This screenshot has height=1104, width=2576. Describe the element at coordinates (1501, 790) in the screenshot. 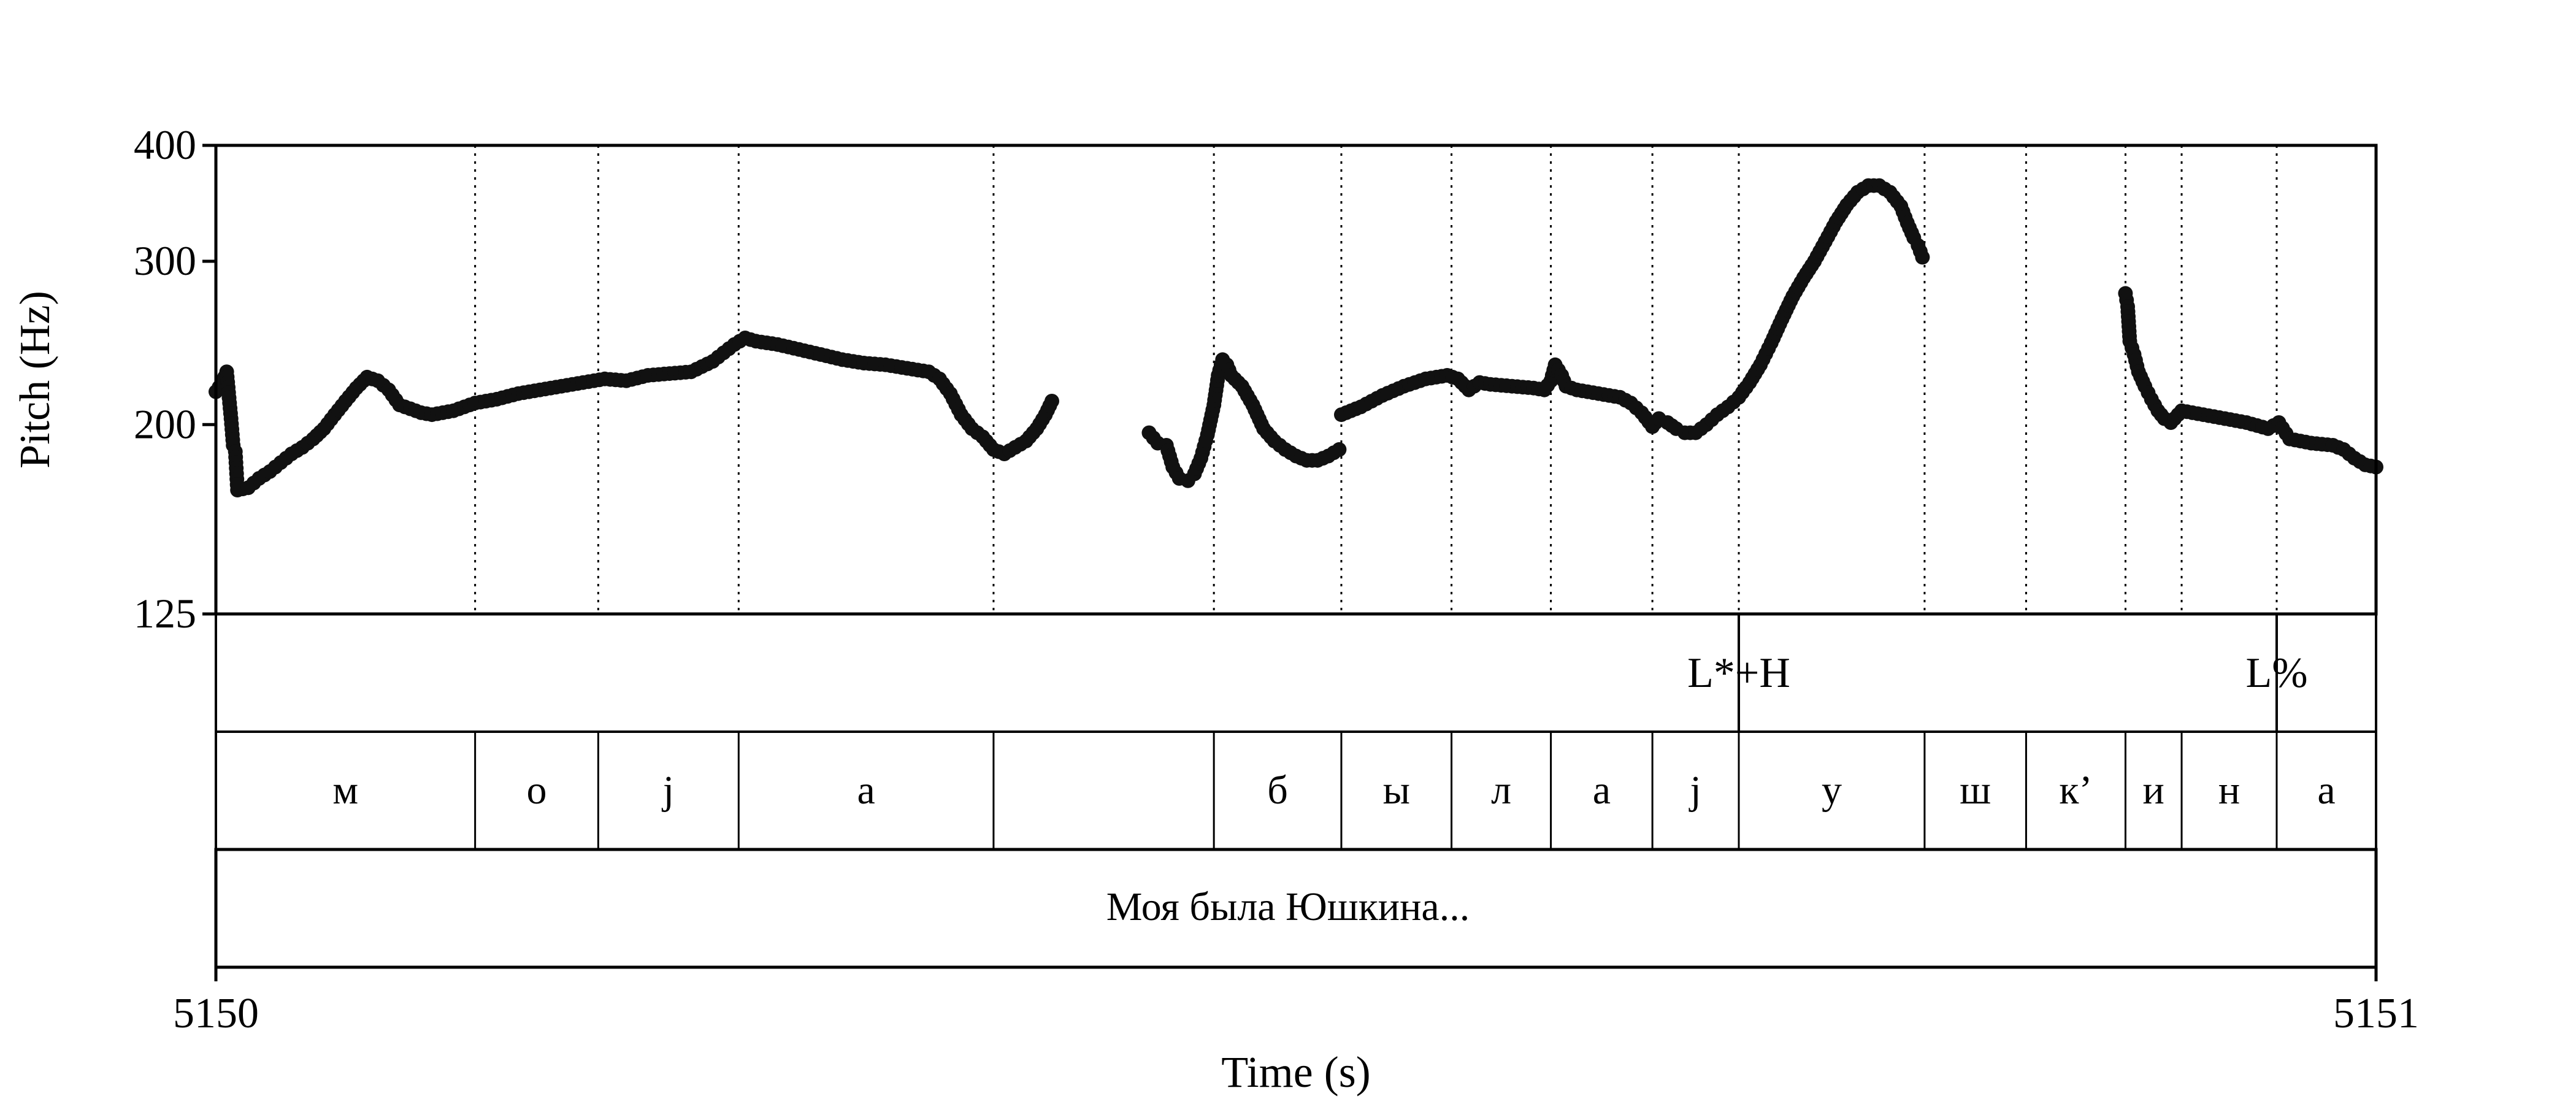

I see `segment-label: л` at that location.